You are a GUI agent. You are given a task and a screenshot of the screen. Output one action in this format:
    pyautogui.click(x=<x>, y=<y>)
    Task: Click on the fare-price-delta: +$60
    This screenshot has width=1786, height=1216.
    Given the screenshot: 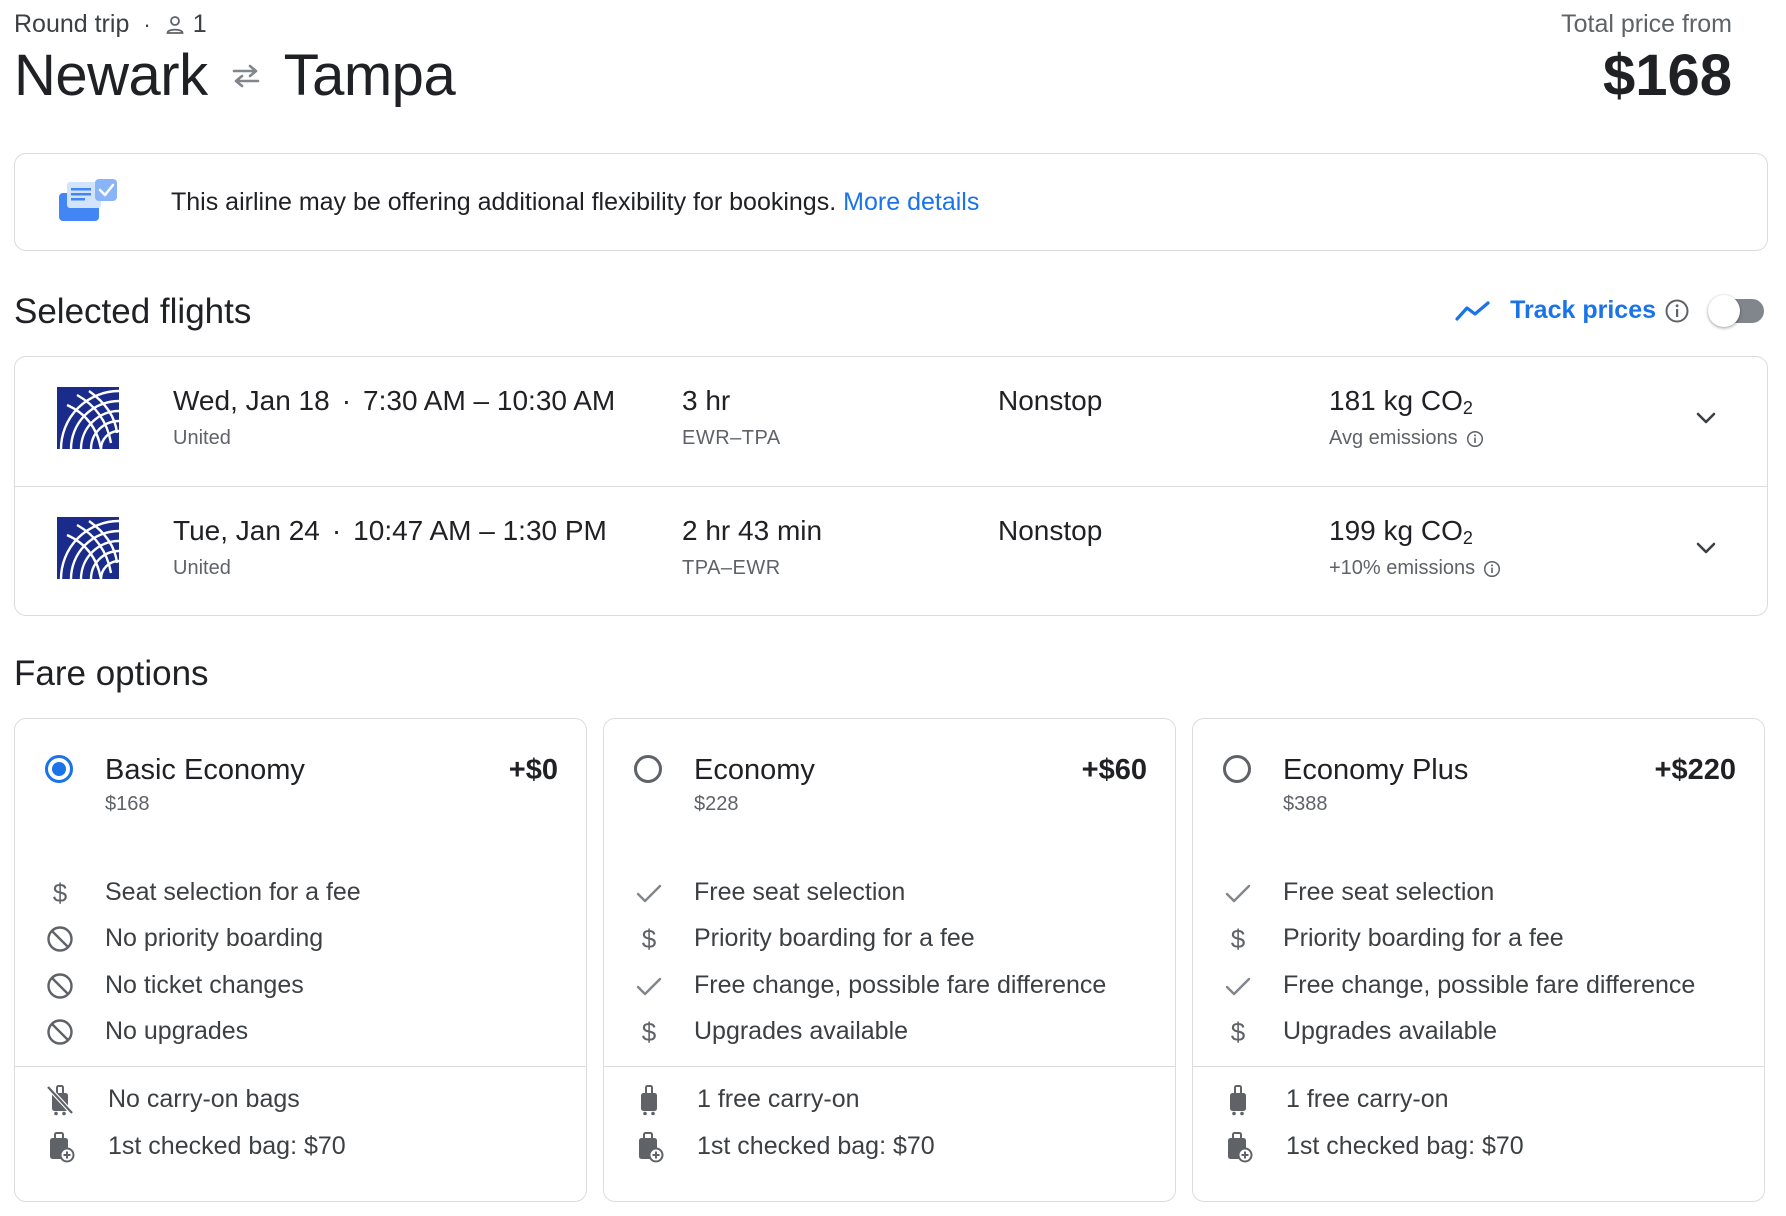 What is the action you would take?
    pyautogui.click(x=1114, y=770)
    